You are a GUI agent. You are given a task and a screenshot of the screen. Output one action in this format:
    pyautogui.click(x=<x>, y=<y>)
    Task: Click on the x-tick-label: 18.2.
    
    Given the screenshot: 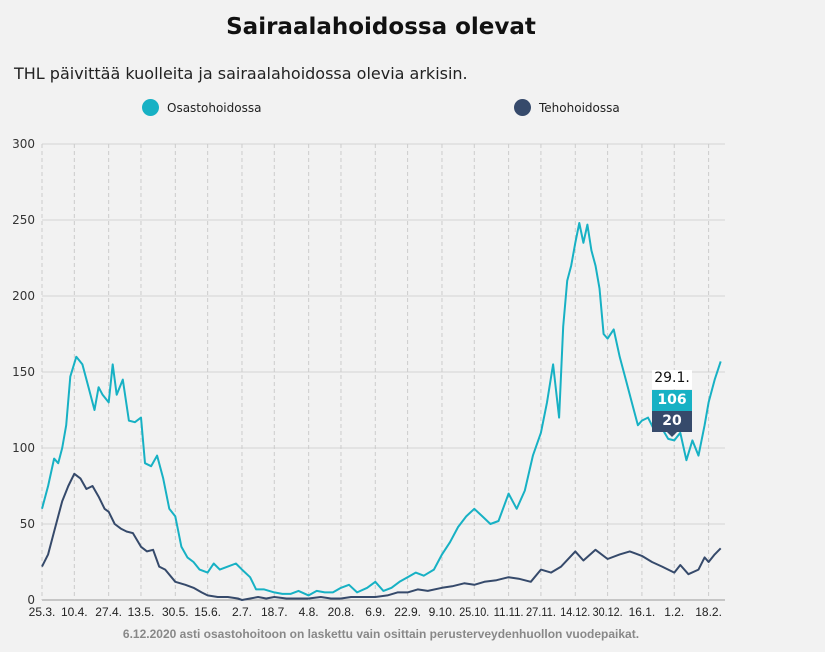 What is the action you would take?
    pyautogui.click(x=708, y=612)
    